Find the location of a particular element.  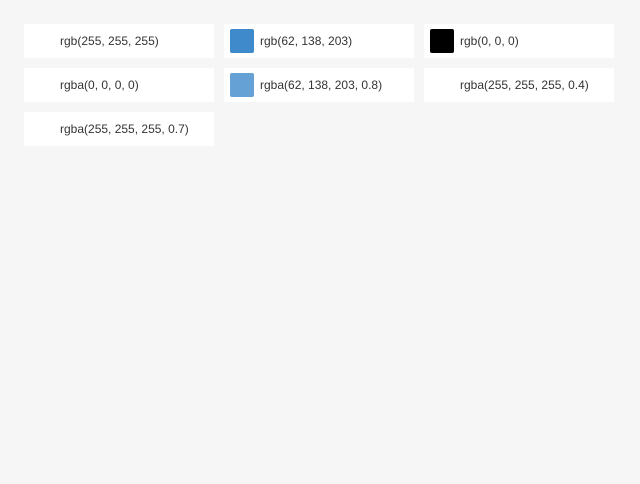

color-label: rgba(255, 255, 255, 0.7) is located at coordinates (124, 129).